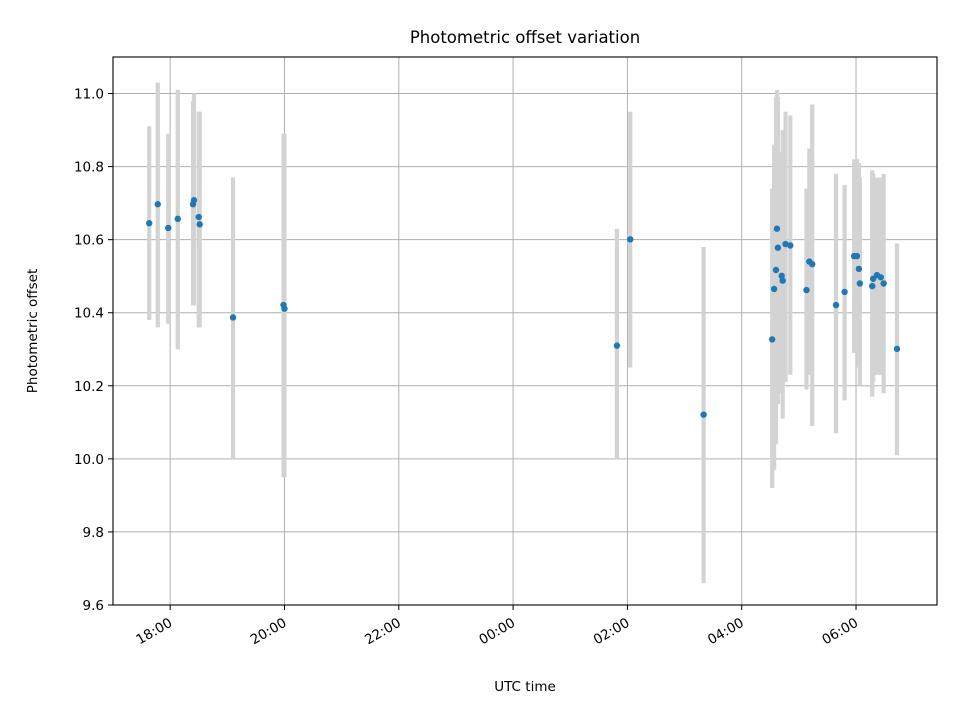  Describe the element at coordinates (93, 606) in the screenshot. I see `y-tick-label: 9.6` at that location.